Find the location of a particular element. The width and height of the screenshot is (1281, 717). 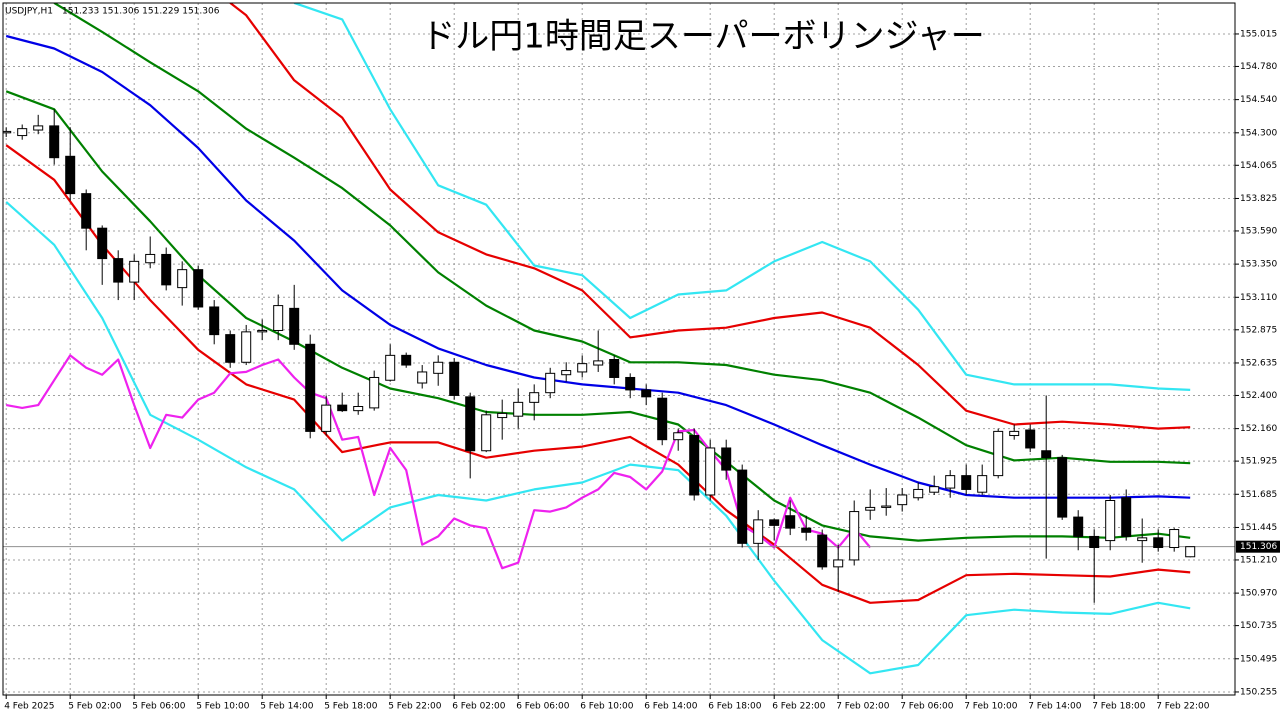

y-tick-label: 150.255 is located at coordinates (1258, 692).